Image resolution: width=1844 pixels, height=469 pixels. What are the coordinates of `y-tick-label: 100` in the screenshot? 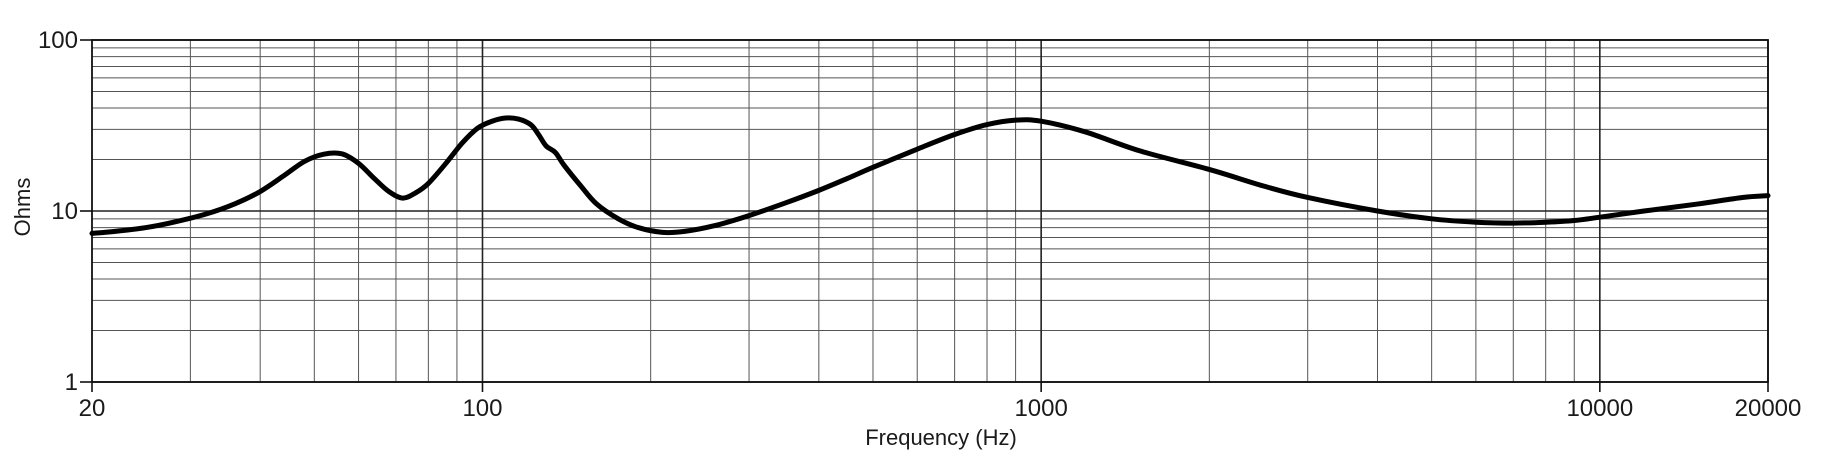 It's located at (58, 40).